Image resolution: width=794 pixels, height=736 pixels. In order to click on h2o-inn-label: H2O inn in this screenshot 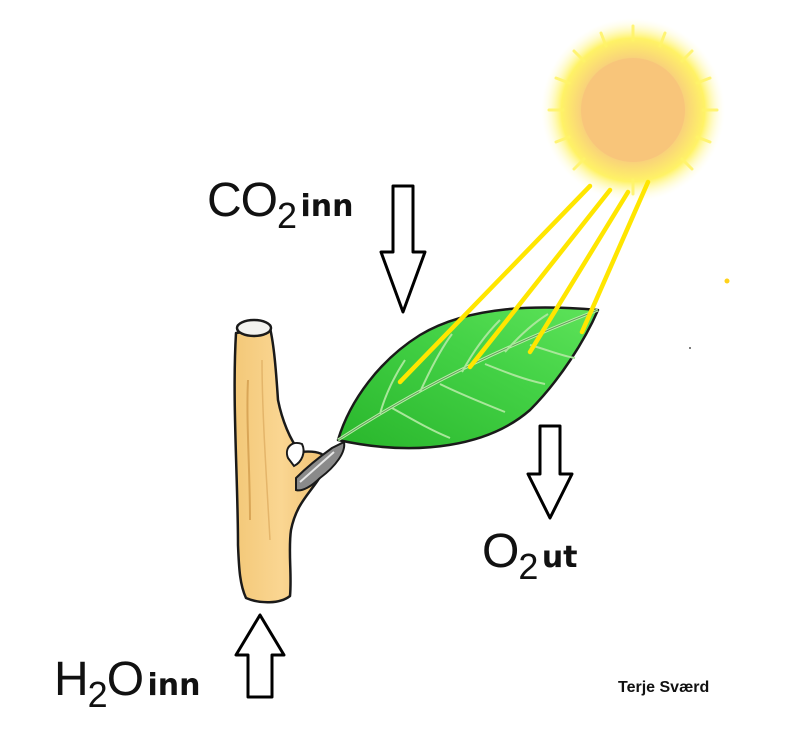, I will do `click(127, 684)`.